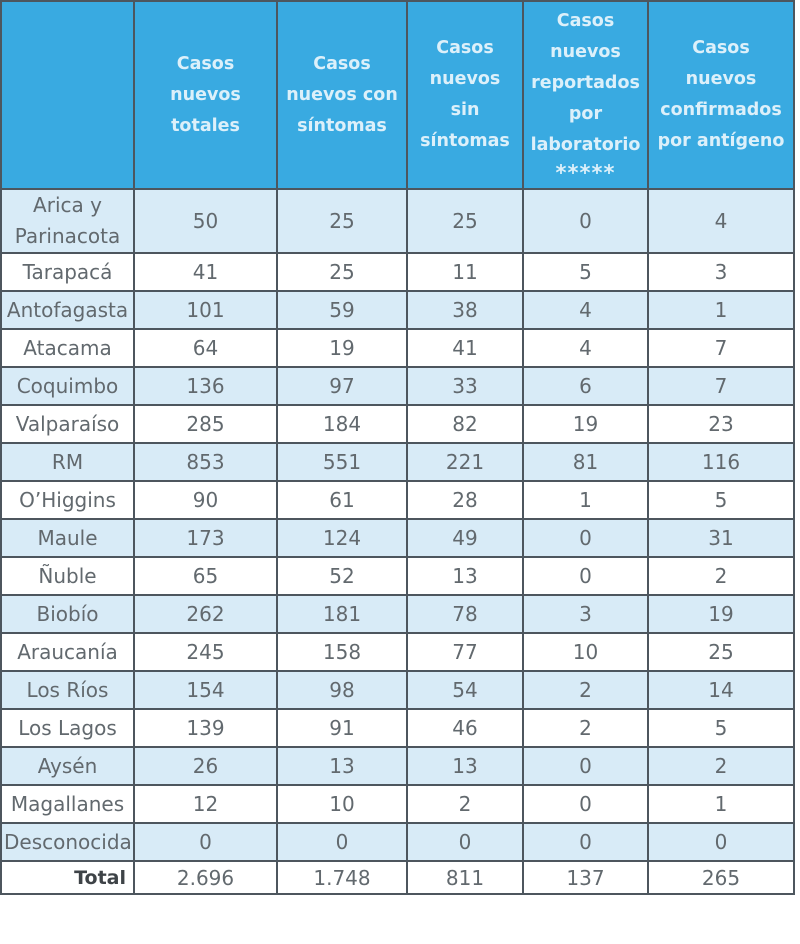 The width and height of the screenshot is (800, 944). I want to click on value-cell: 49, so click(465, 538).